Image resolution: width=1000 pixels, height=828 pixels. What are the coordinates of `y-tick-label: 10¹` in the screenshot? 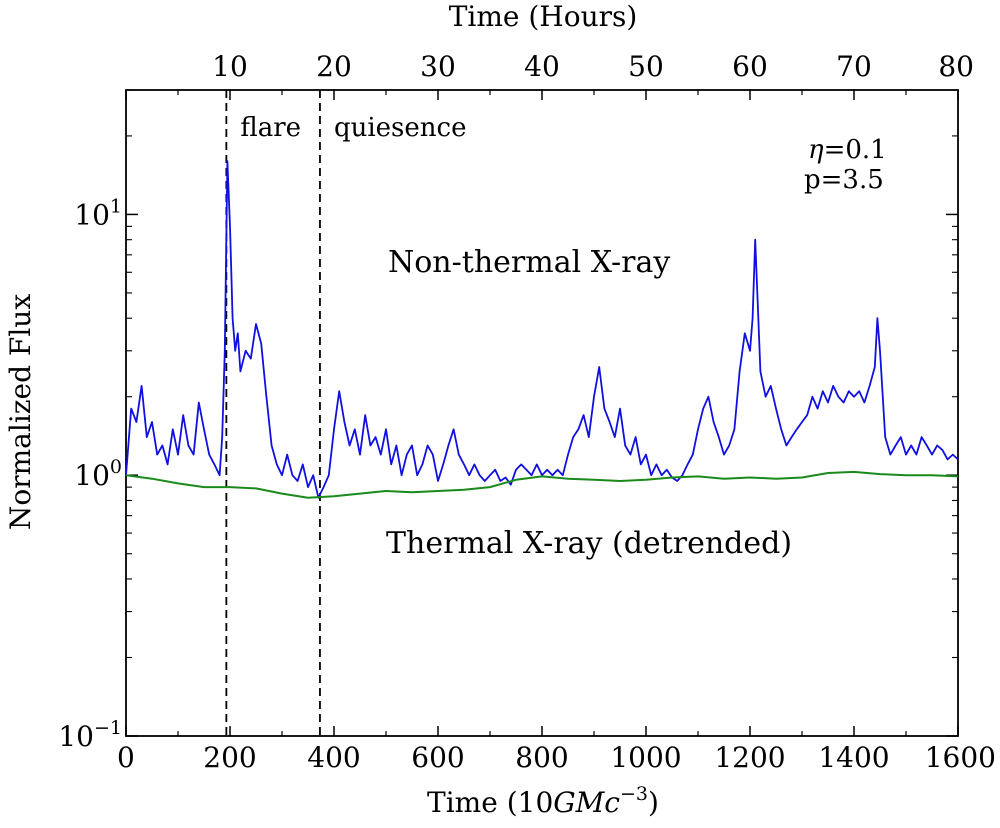 It's located at (98, 213).